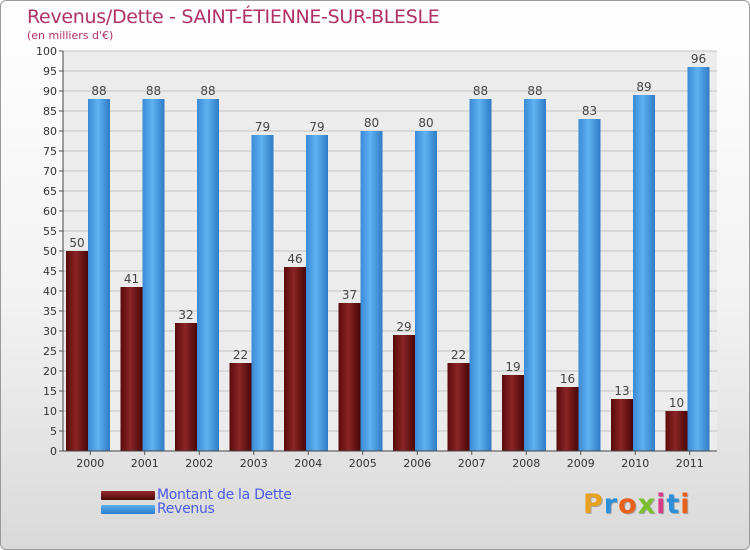  What do you see at coordinates (621, 391) in the screenshot?
I see `data-label-dette-2010: 13` at bounding box center [621, 391].